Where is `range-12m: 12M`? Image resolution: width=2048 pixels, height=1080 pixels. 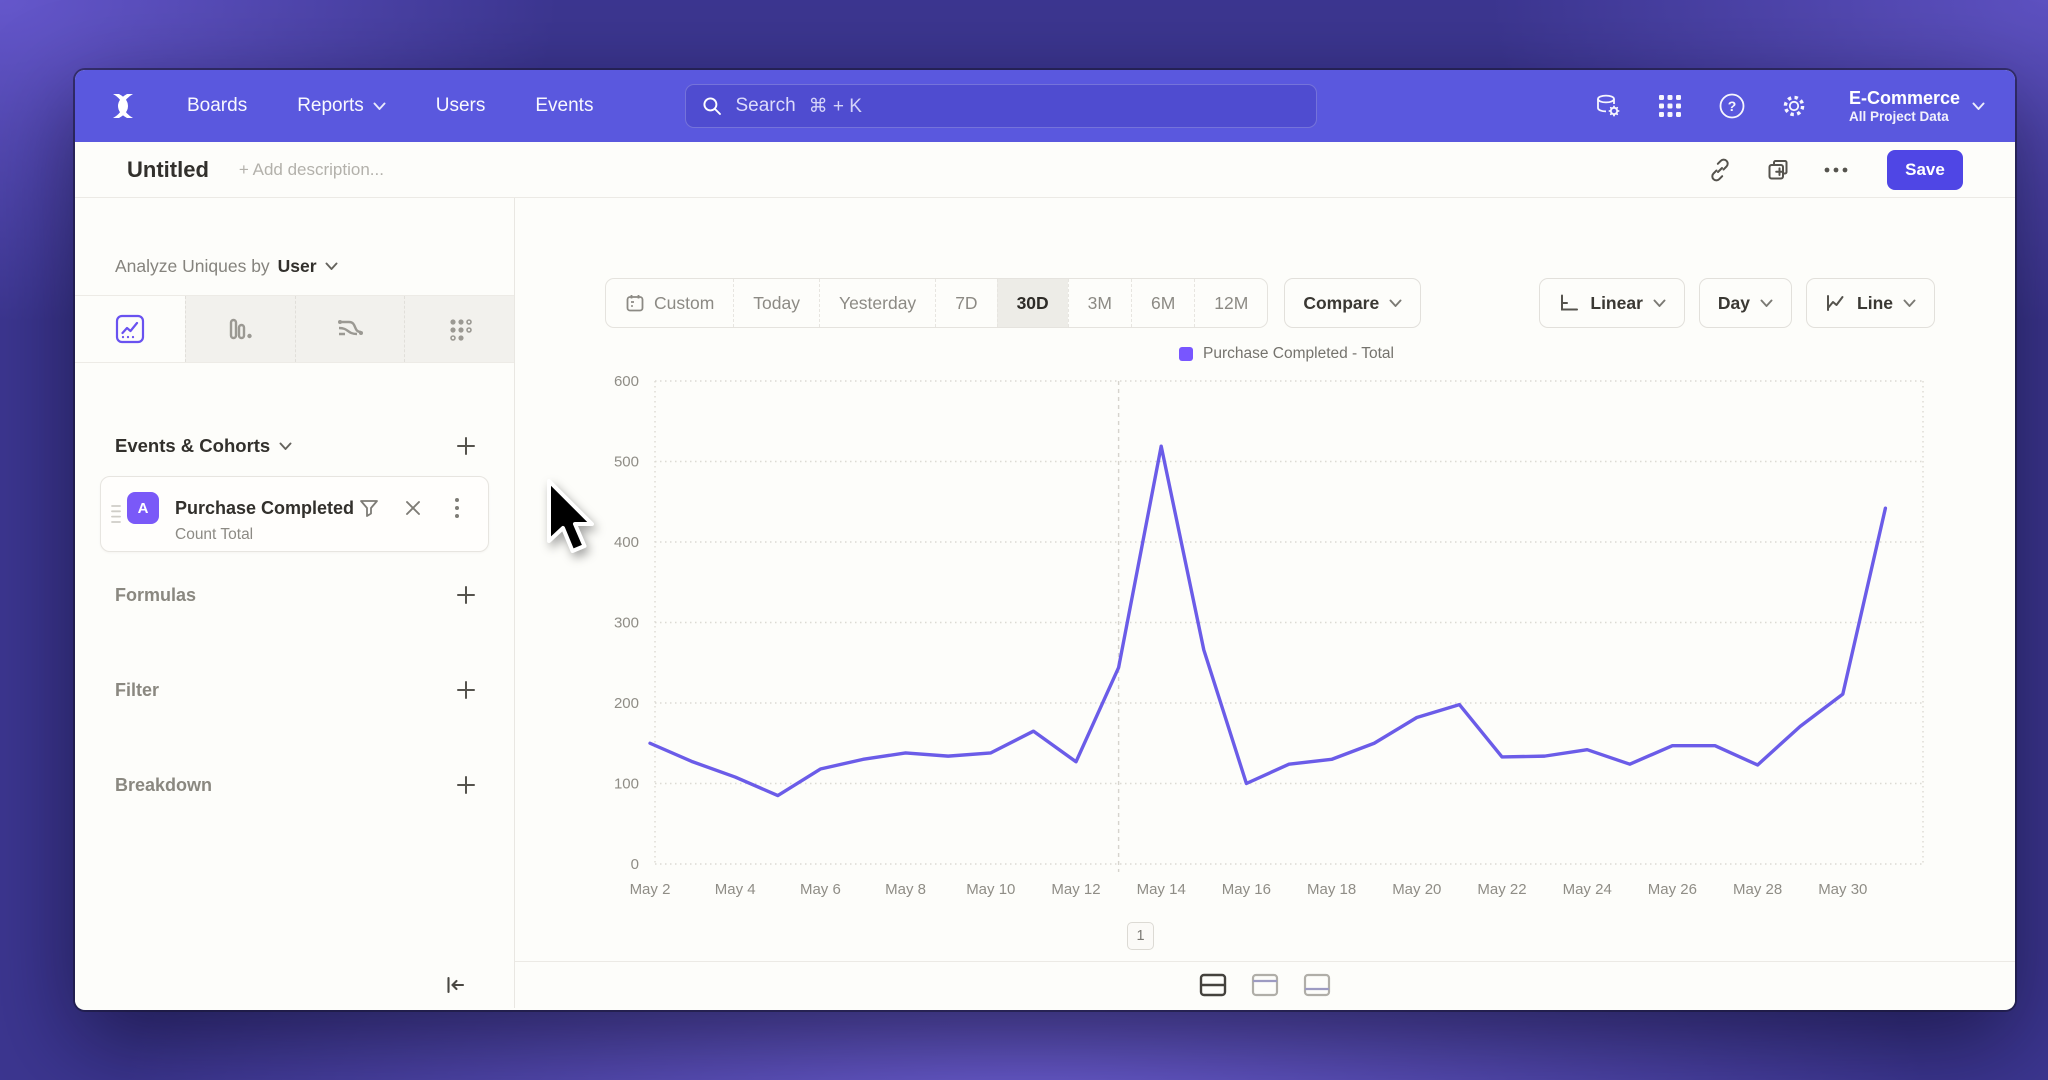 range-12m: 12M is located at coordinates (1230, 303).